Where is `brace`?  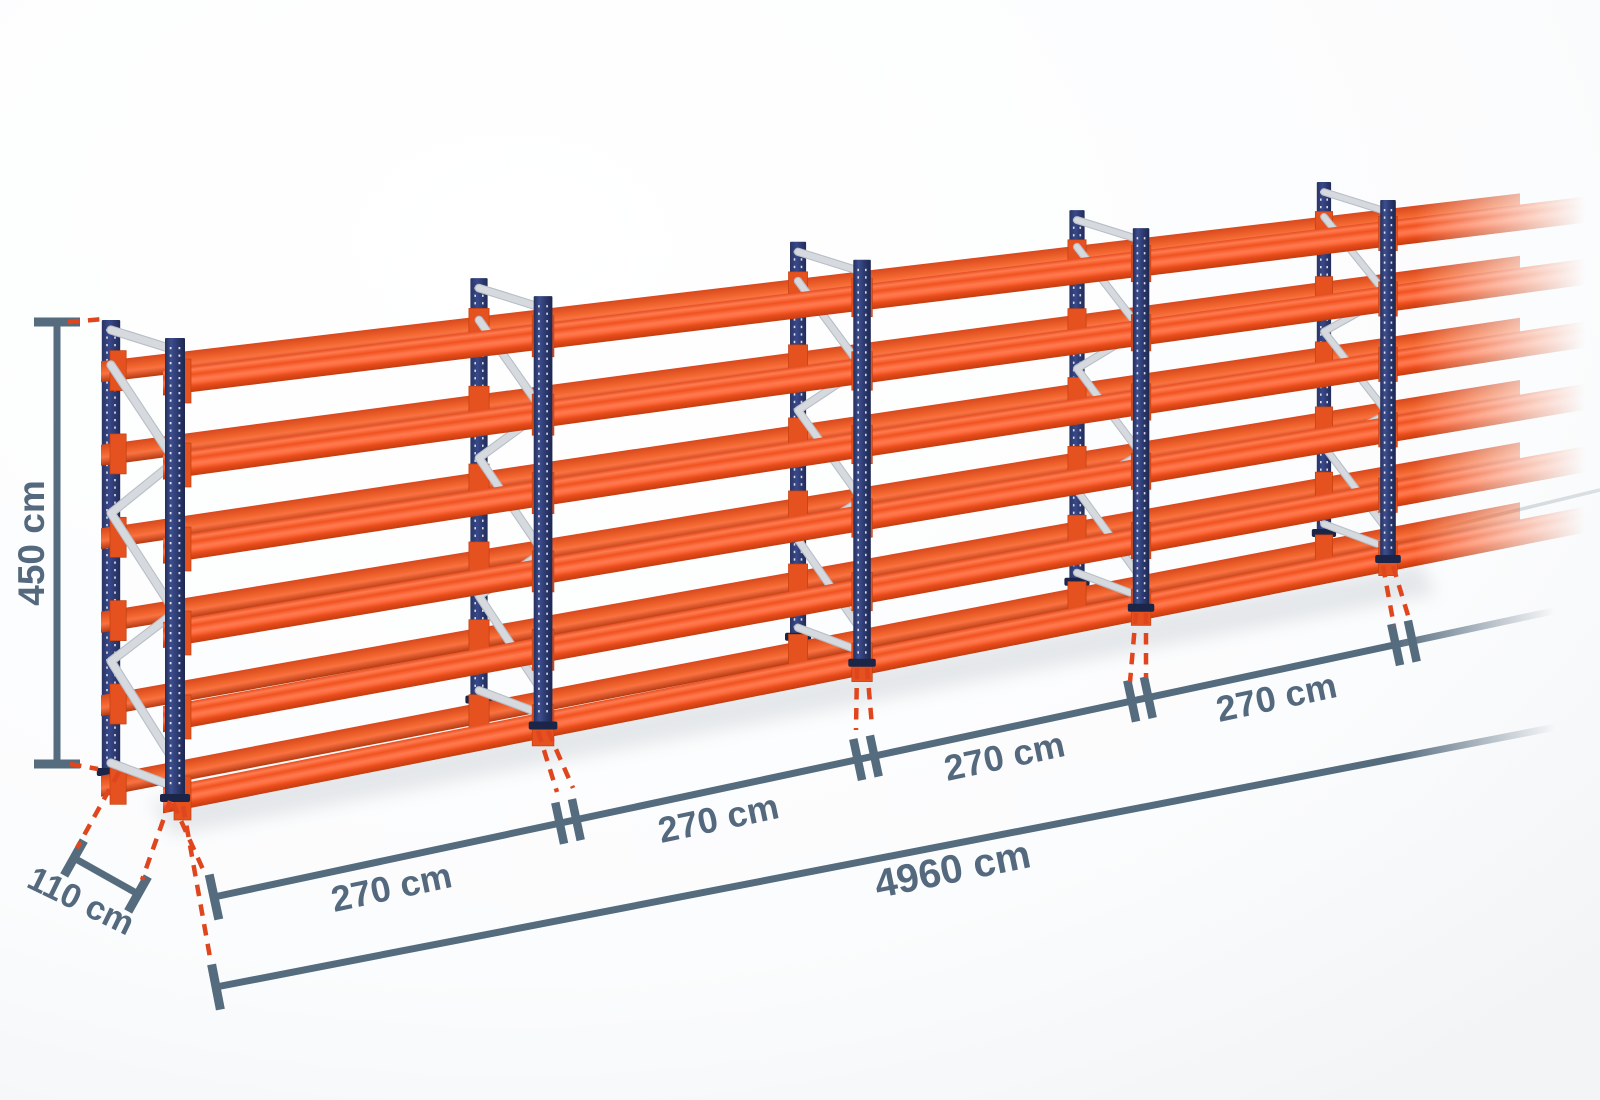
brace is located at coordinates (143, 558).